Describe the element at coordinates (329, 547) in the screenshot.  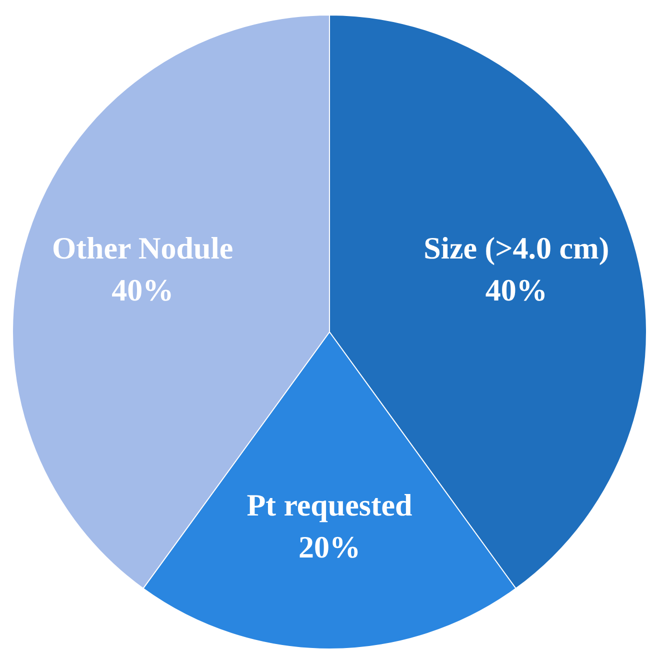
I see `data-label: 20%` at that location.